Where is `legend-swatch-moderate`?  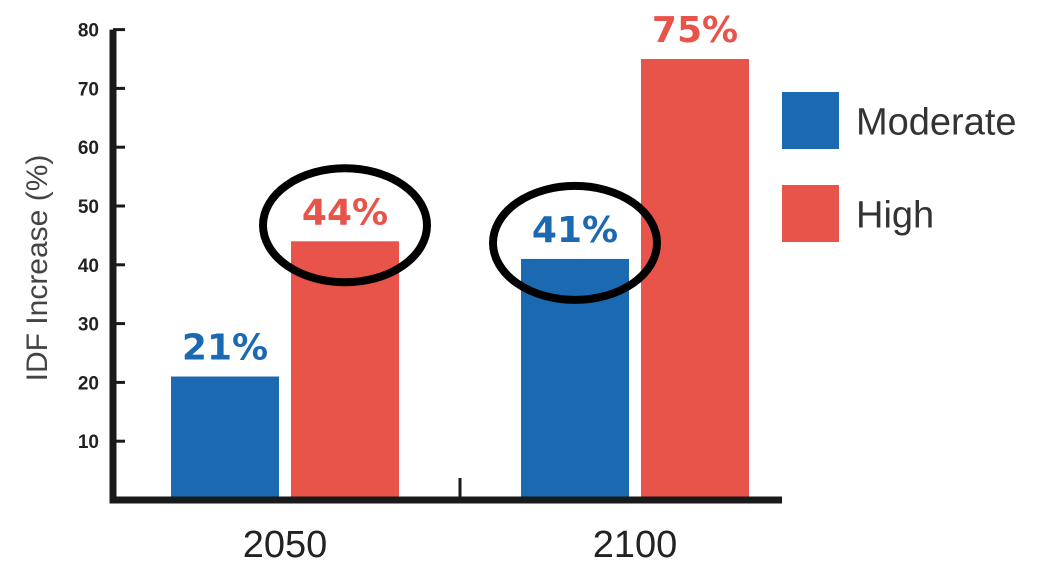 legend-swatch-moderate is located at coordinates (810, 120).